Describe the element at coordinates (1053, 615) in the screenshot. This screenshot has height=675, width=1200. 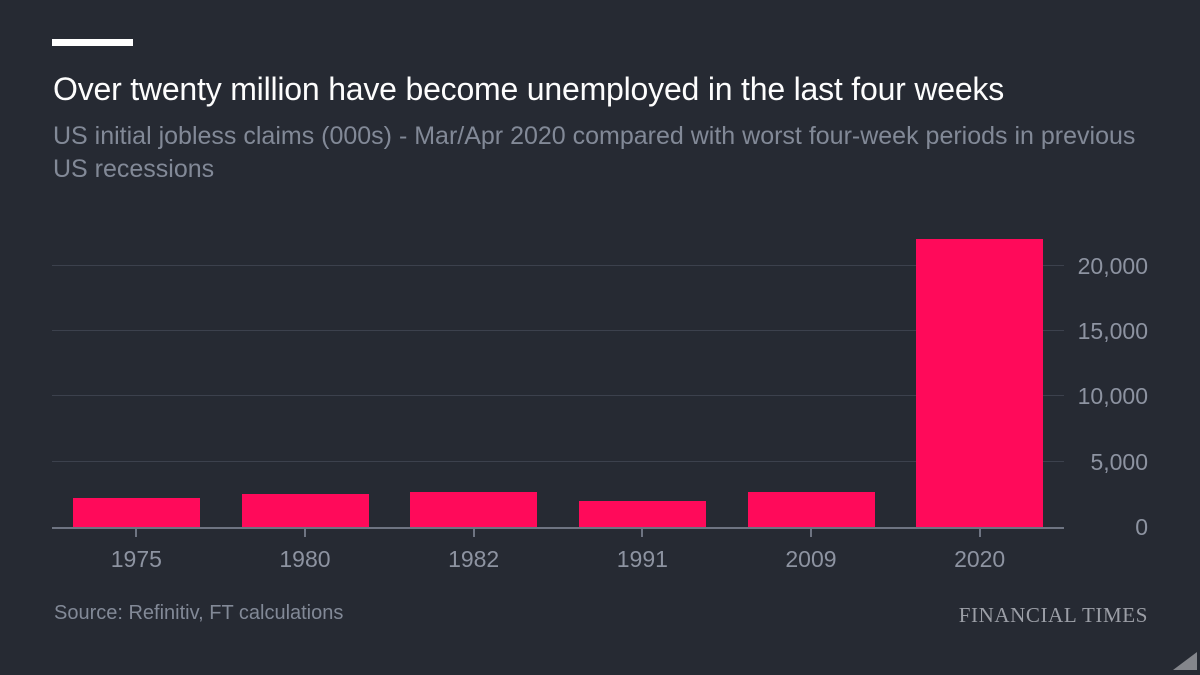
I see `ft-logo: FINANCIAL TIMES` at that location.